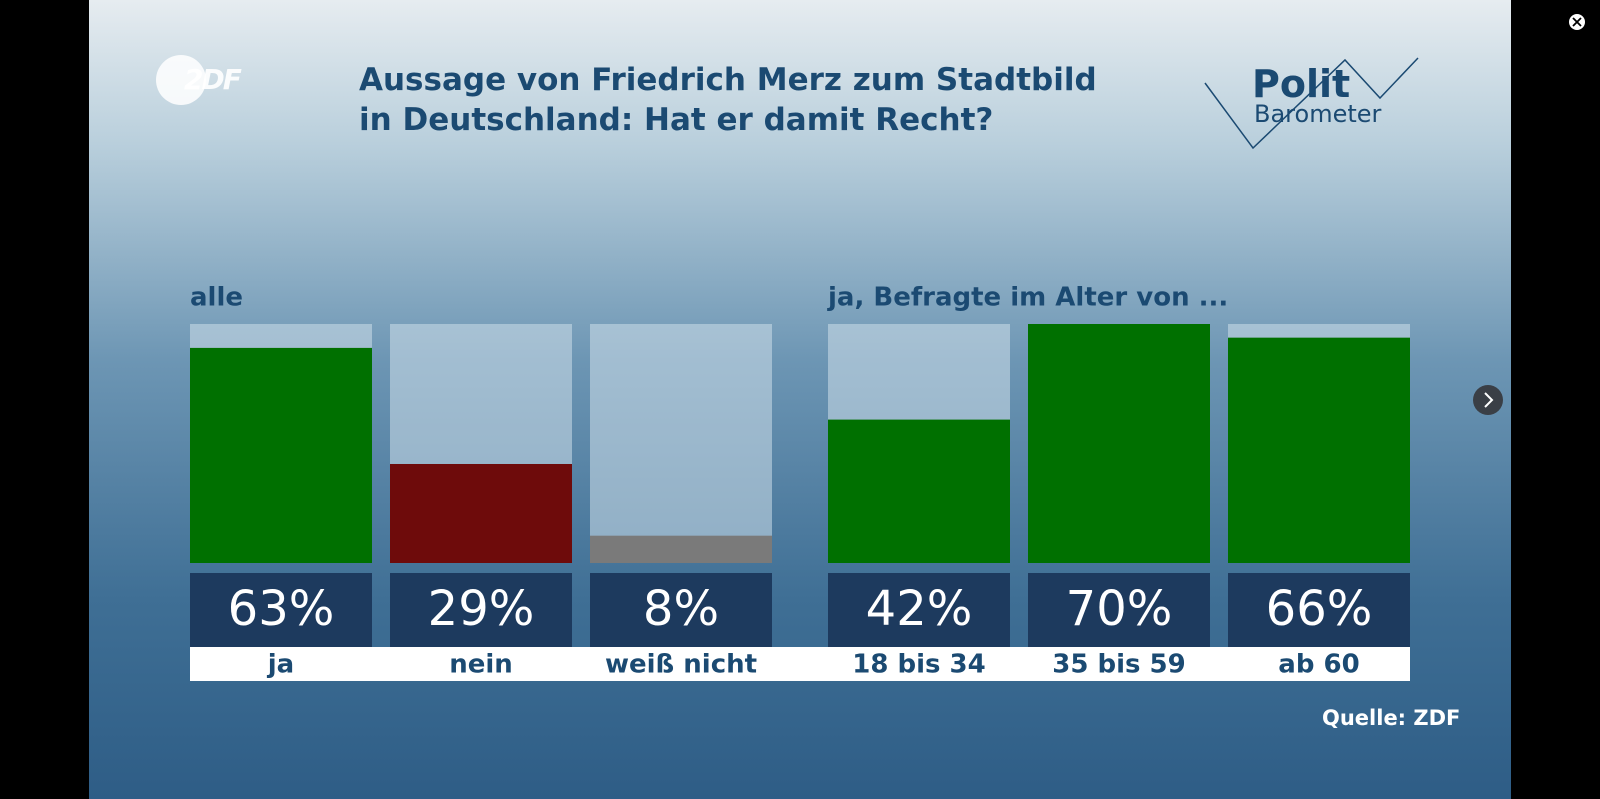  Describe the element at coordinates (800, 664) in the screenshot. I see `label-strip` at that location.